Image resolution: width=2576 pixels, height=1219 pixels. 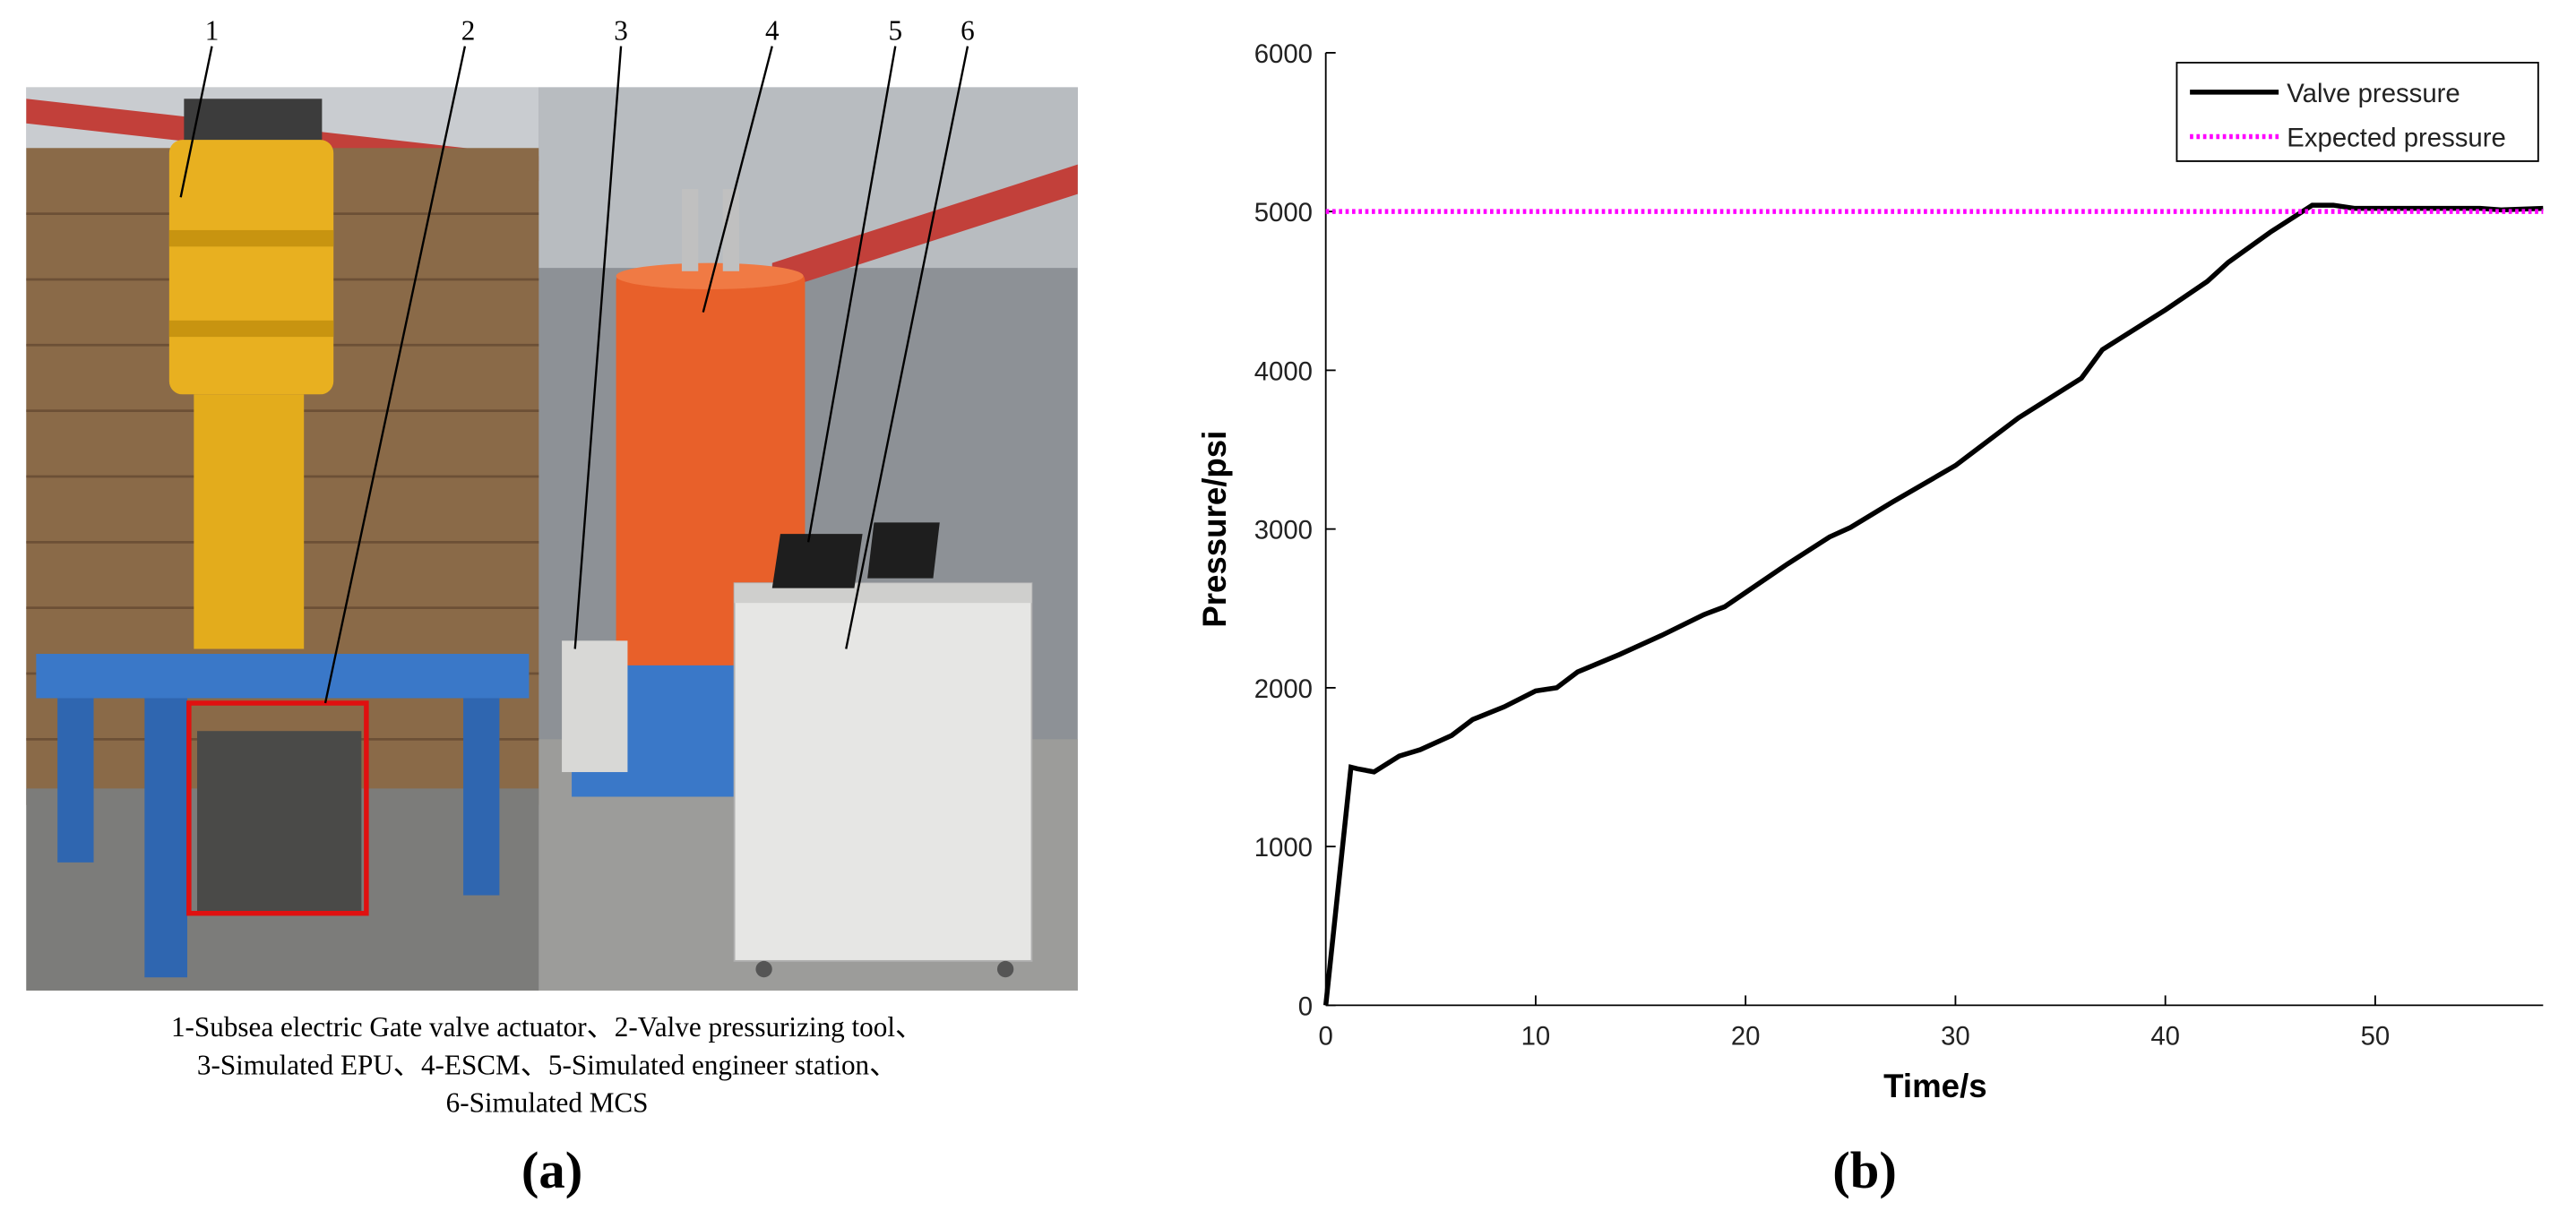 I want to click on callout-label: 5, so click(x=895, y=30).